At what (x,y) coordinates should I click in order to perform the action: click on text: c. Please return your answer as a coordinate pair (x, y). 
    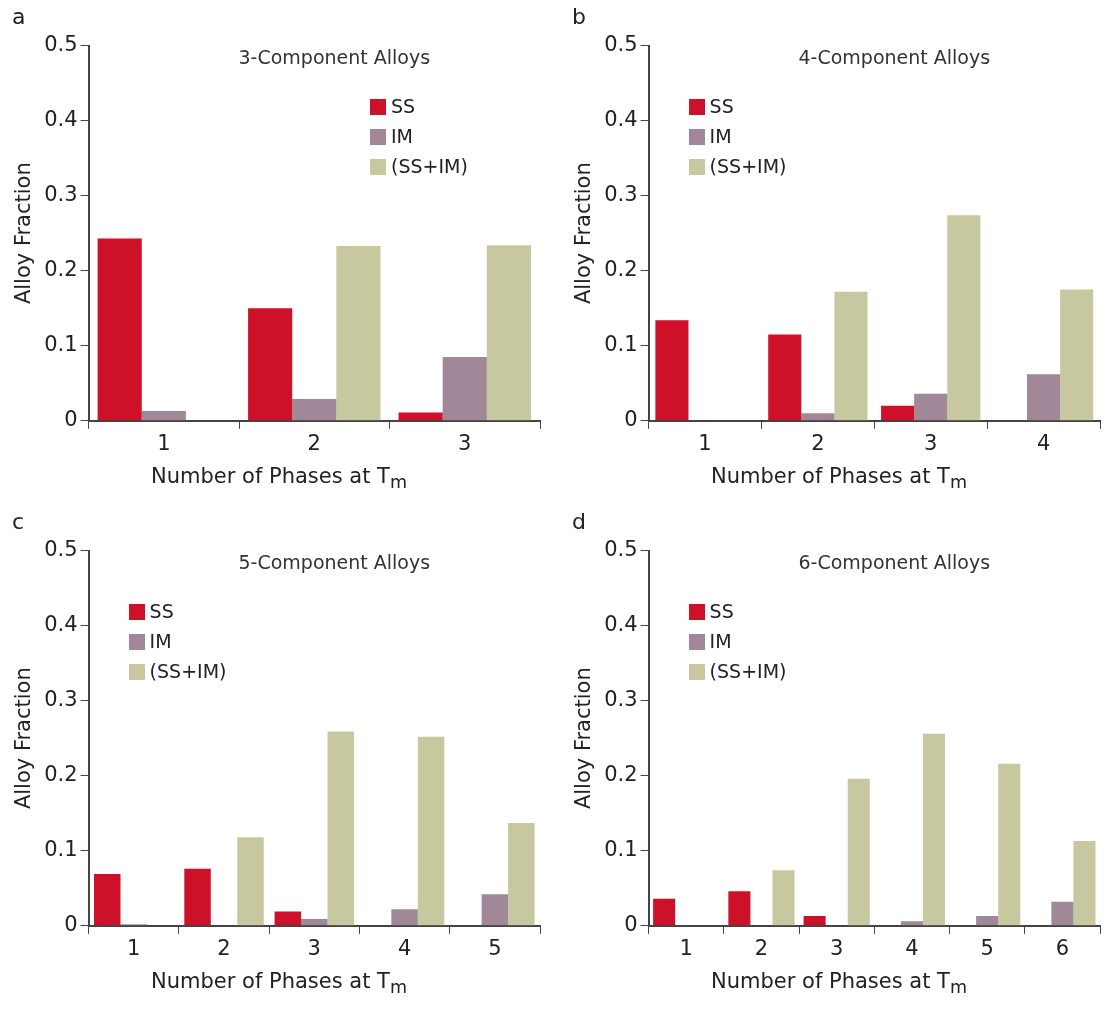
    Looking at the image, I should click on (18, 521).